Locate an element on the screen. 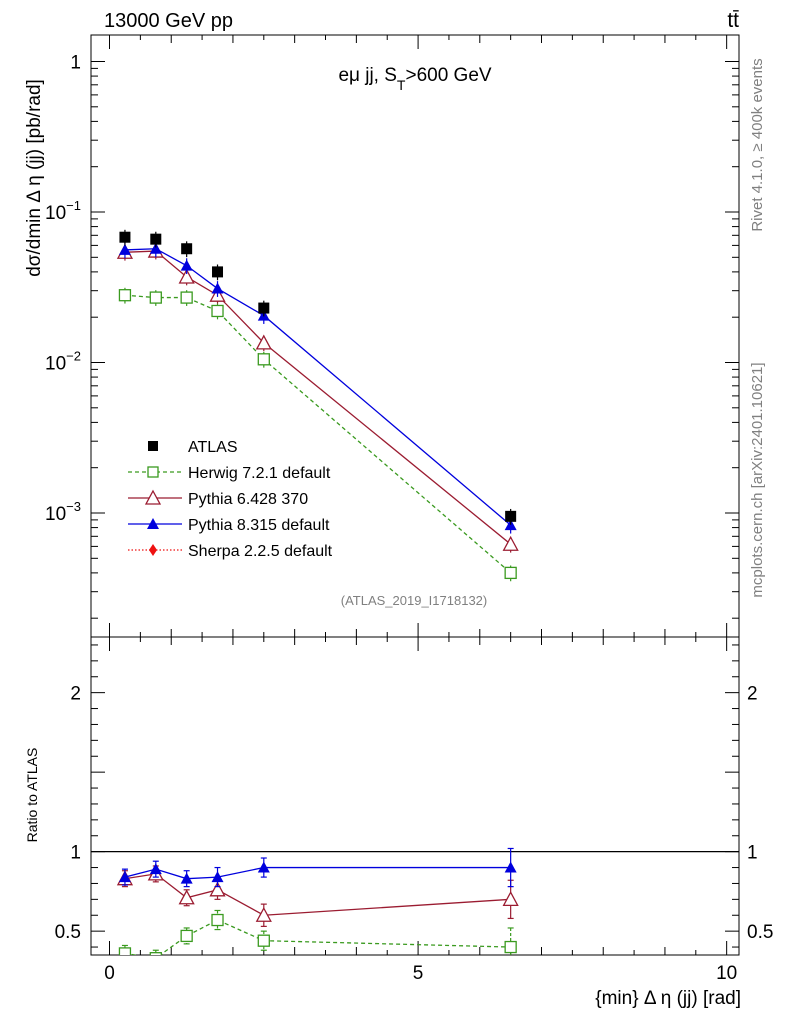  analysis-label: (ATLAS_2019_I1718132) is located at coordinates (414, 600).